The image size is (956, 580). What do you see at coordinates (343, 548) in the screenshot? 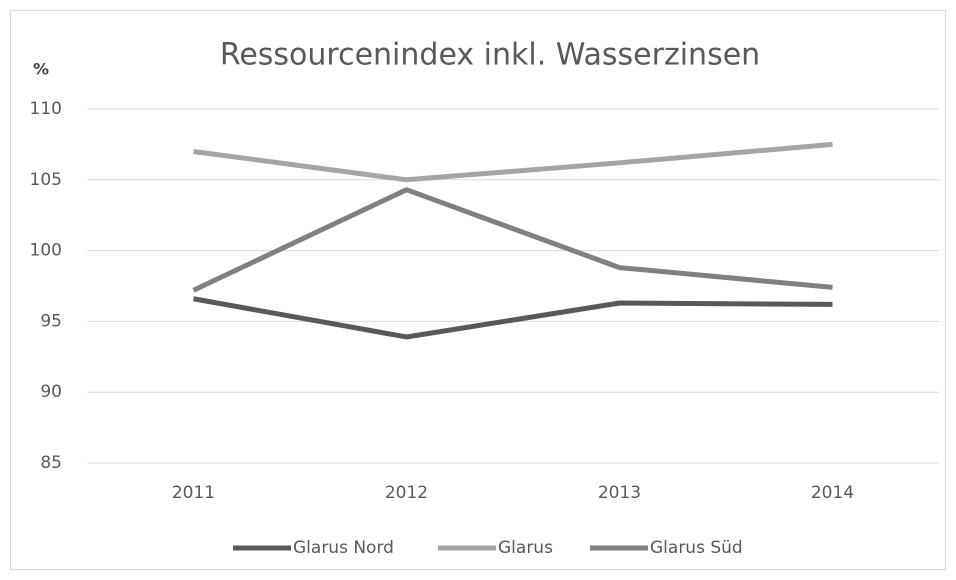
I see `legend-label: Glarus Nord` at bounding box center [343, 548].